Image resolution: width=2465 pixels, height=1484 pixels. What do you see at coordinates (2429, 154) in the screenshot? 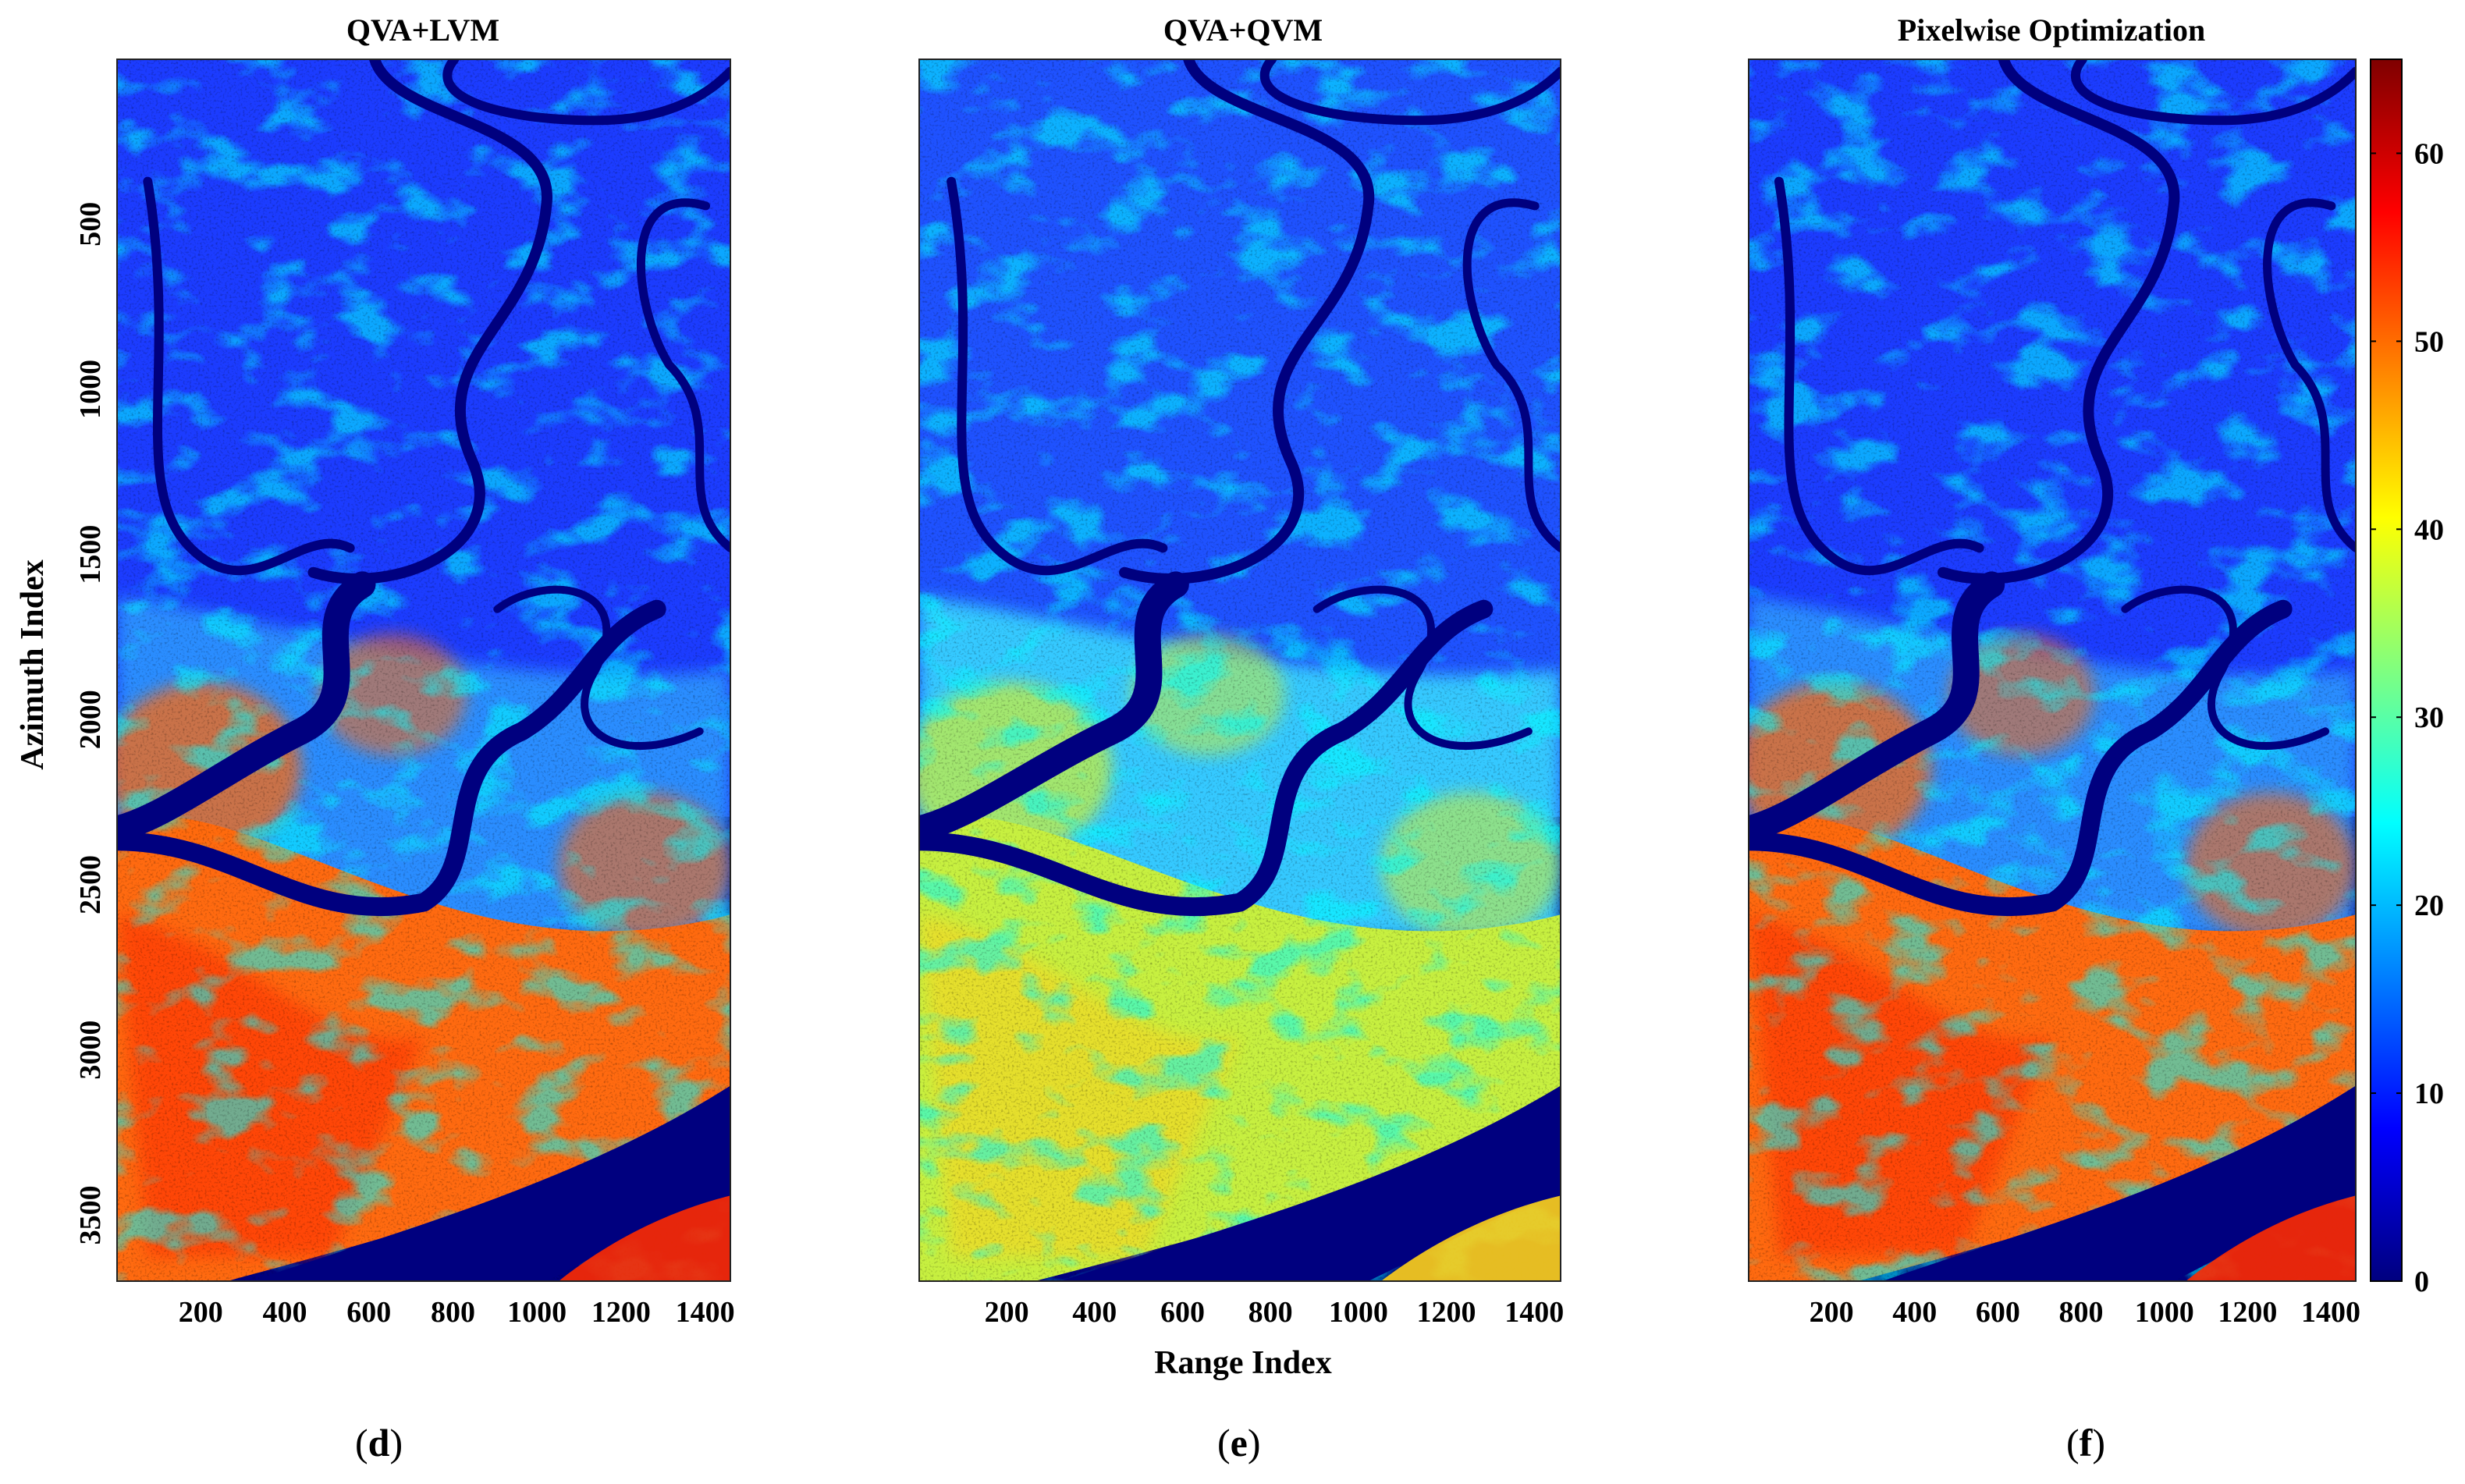
I see `colorbar-tick-label: 60` at bounding box center [2429, 154].